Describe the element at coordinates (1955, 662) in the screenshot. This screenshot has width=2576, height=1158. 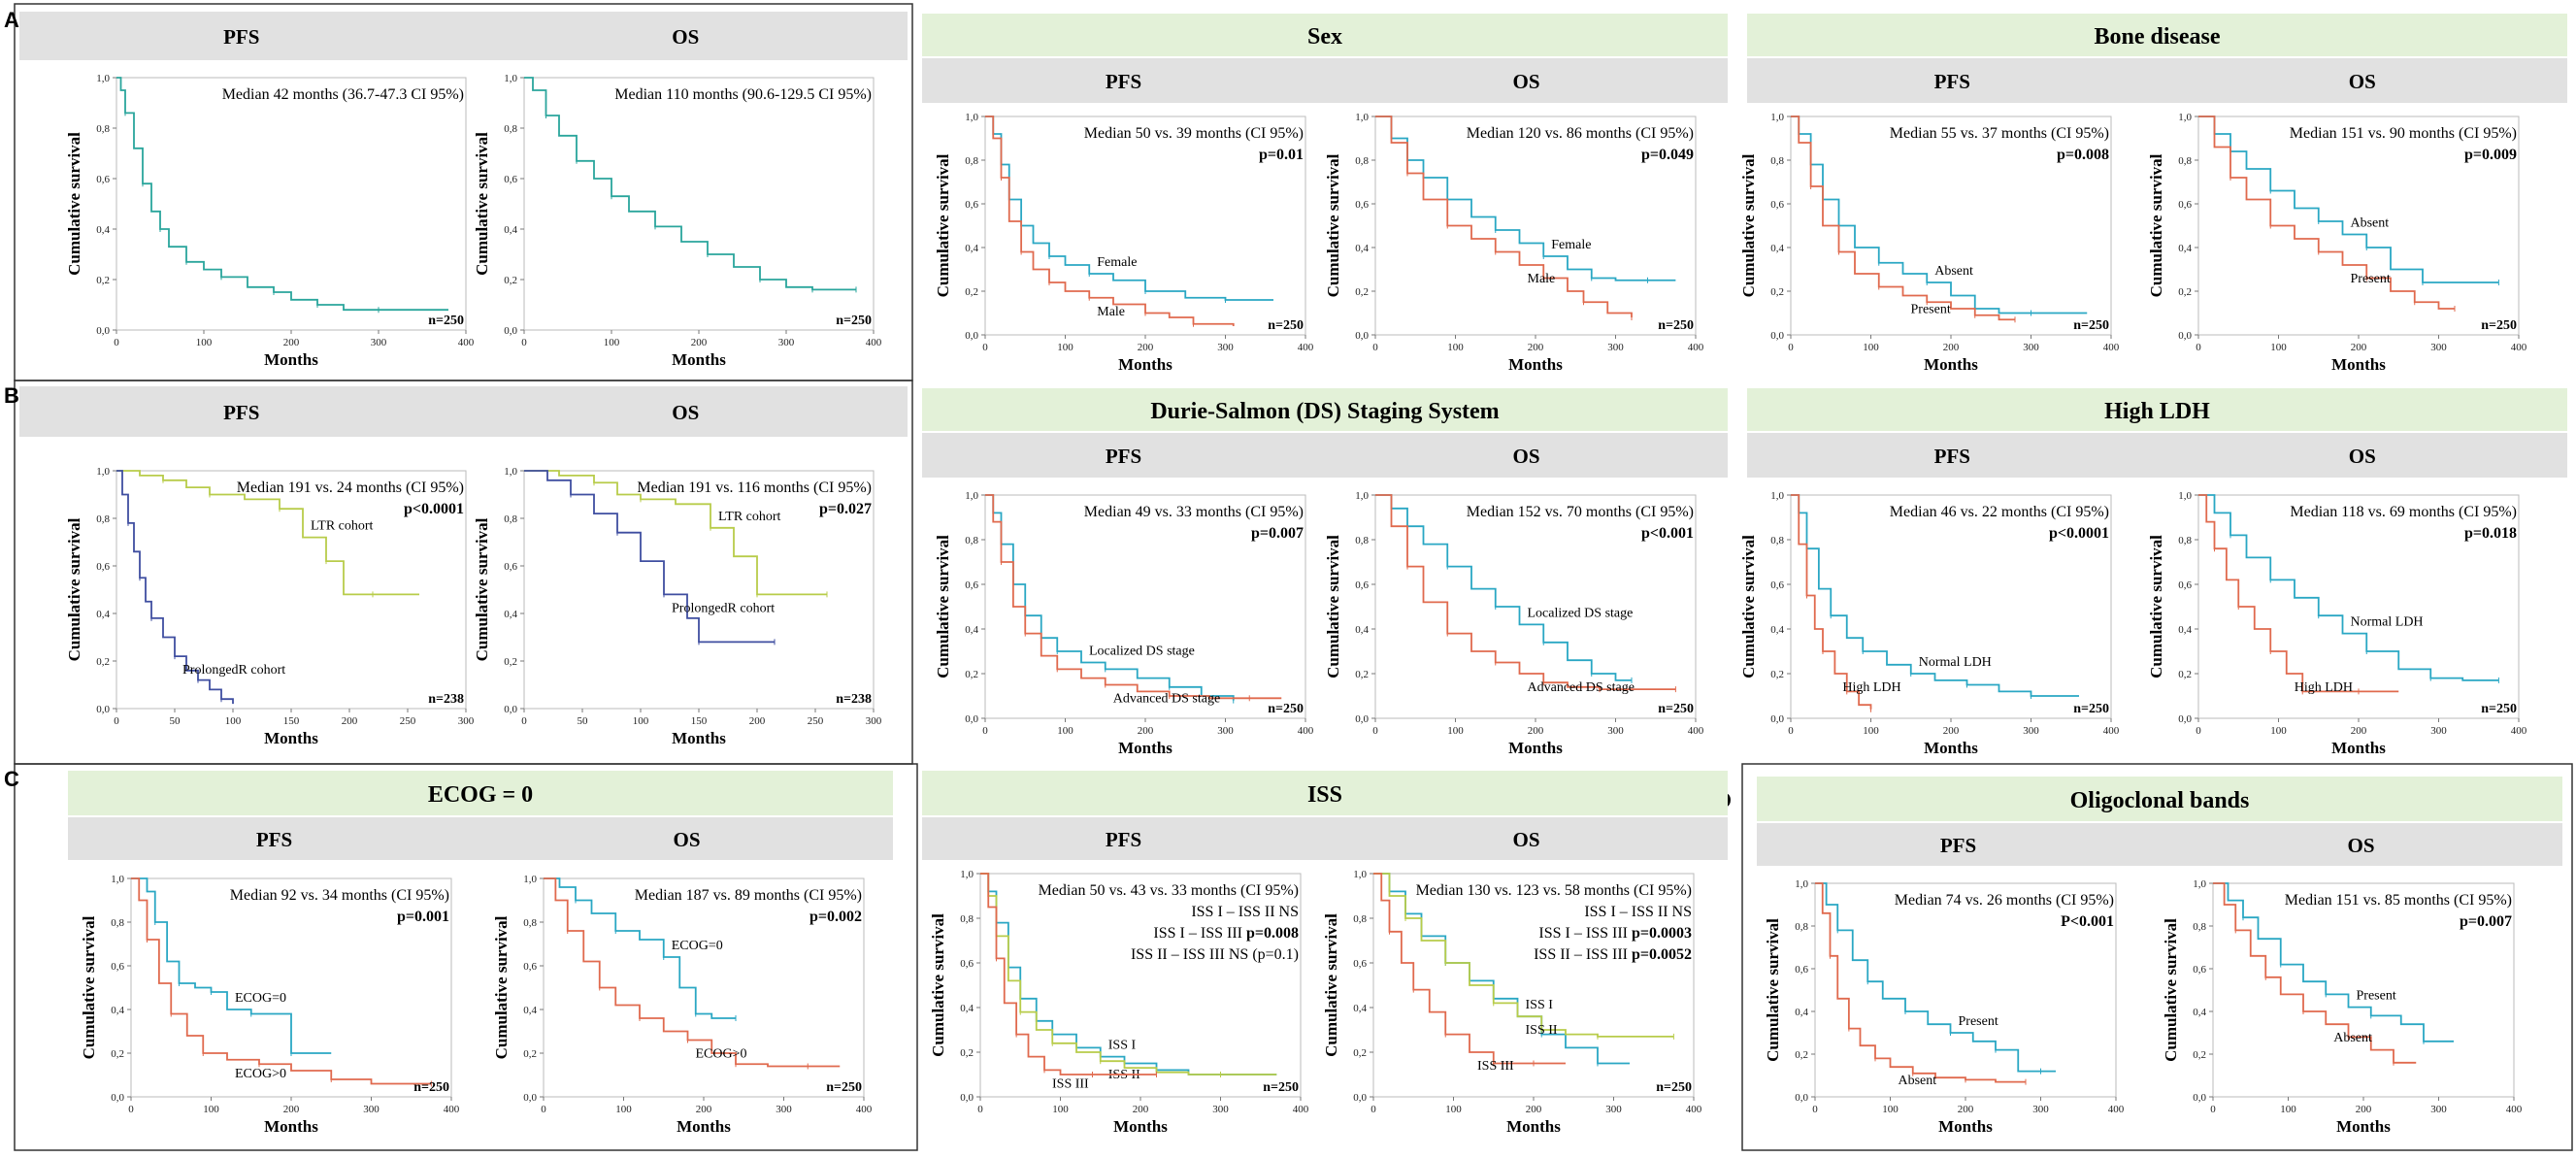
I see `curve-label: Normal LDH` at that location.